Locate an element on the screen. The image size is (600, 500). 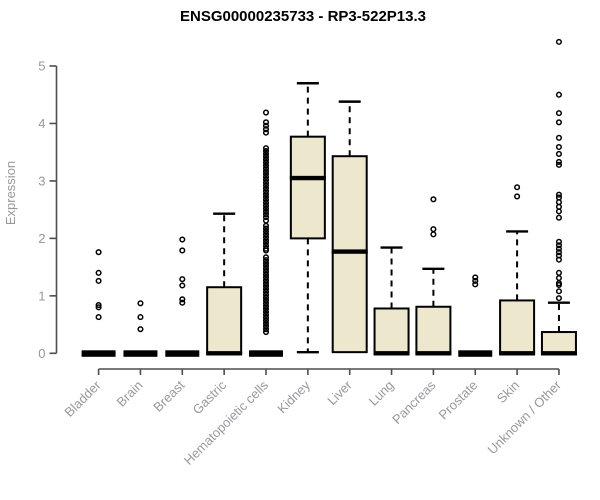
box-collapsed-breast is located at coordinates (182, 353).